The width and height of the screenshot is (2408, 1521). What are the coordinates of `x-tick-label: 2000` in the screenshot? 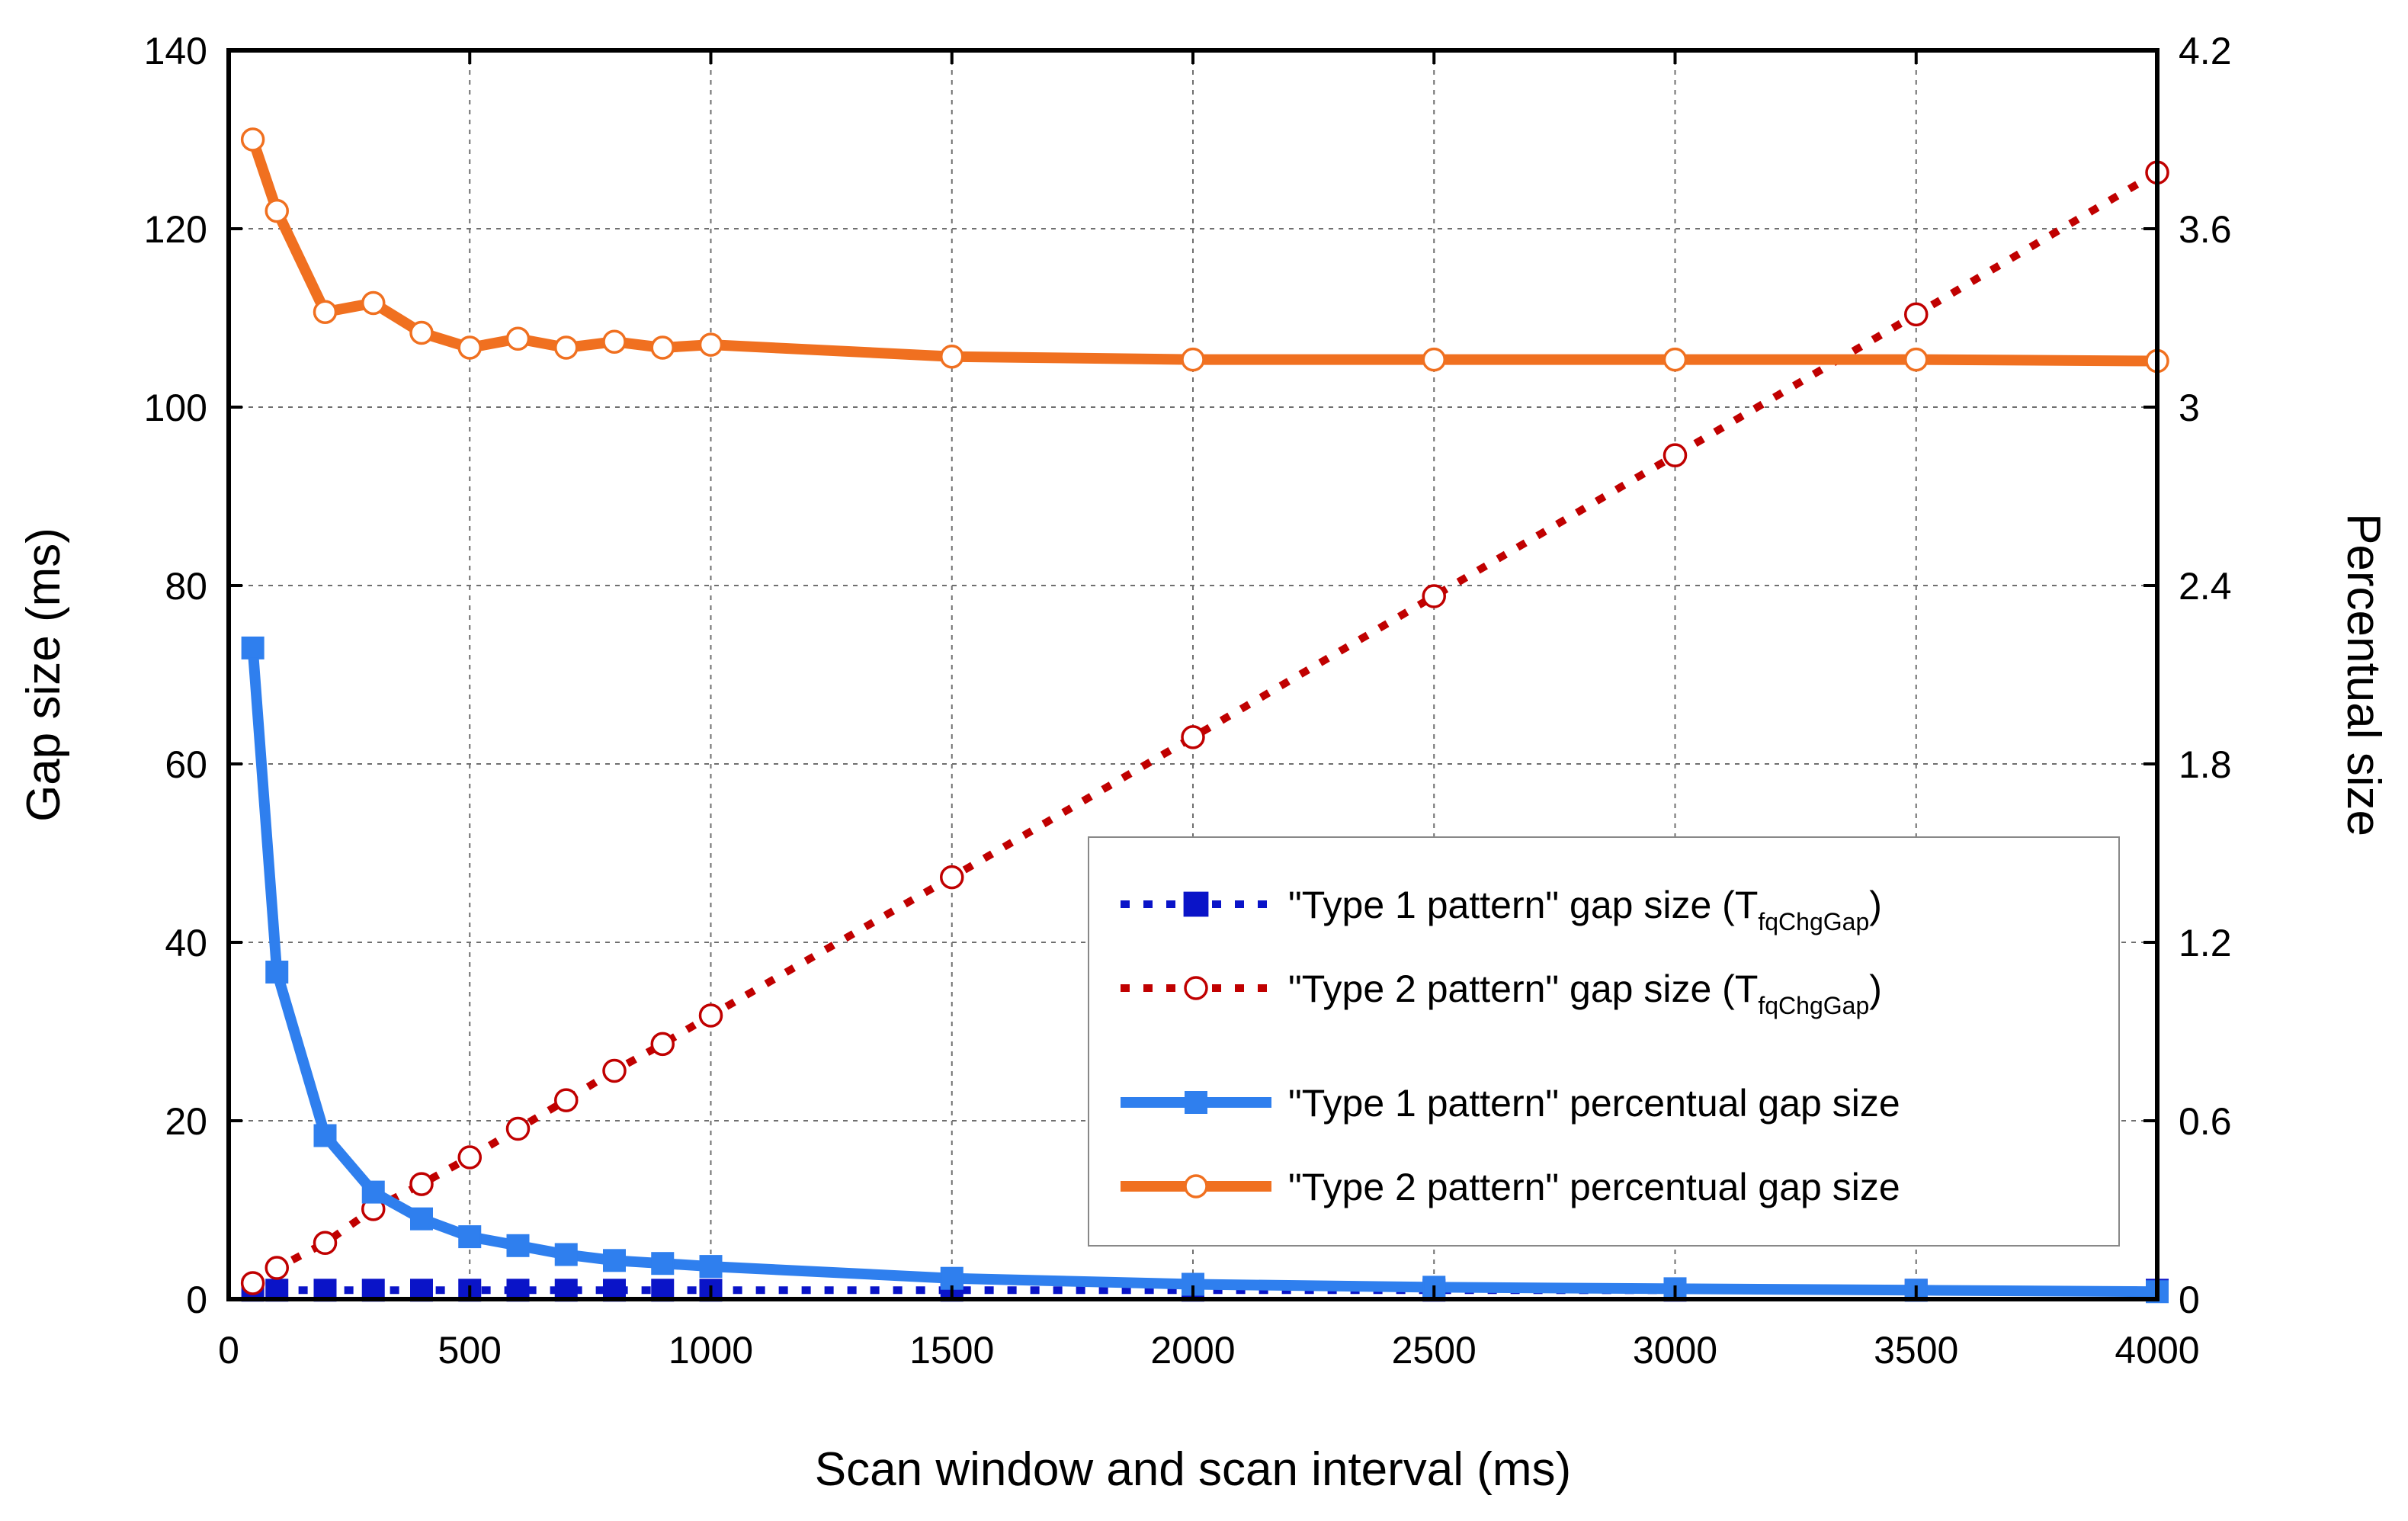 It's located at (1192, 1350).